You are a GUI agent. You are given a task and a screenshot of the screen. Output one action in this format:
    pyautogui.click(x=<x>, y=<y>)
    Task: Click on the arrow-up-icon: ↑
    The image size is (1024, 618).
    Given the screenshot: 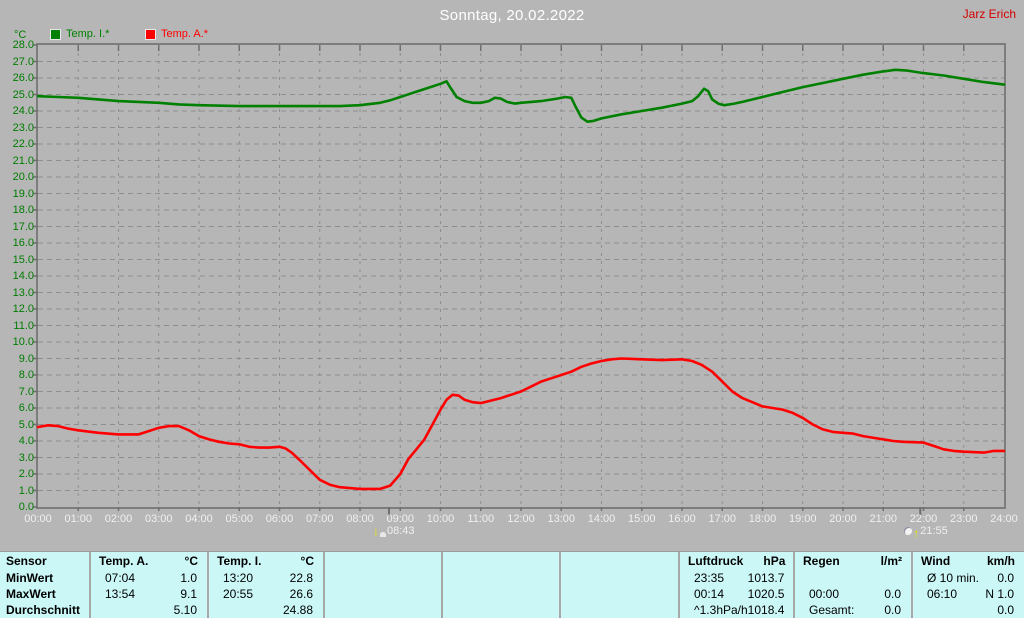 What is the action you would take?
    pyautogui.click(x=916, y=533)
    